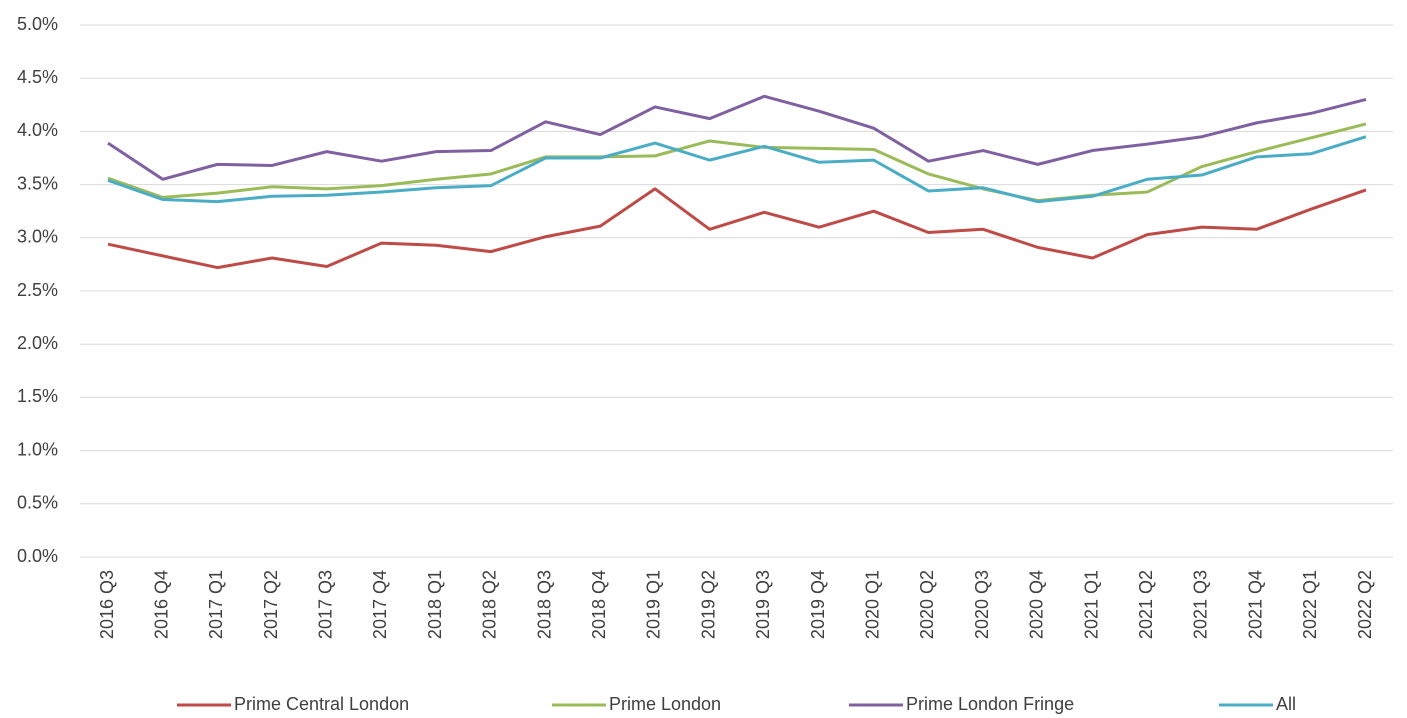  Describe the element at coordinates (665, 704) in the screenshot. I see `legend-label: Prime London` at that location.